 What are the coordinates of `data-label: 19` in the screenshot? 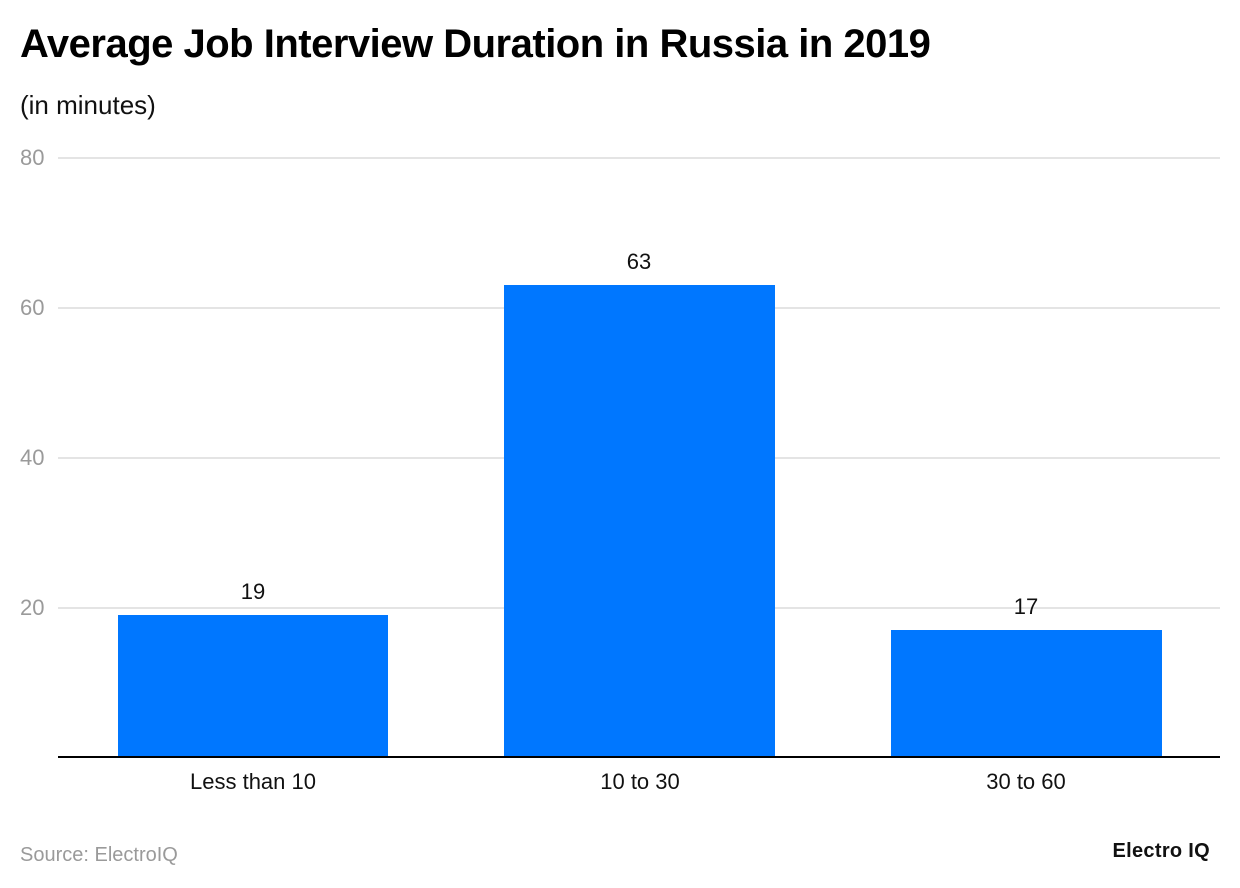 It's located at (253, 591).